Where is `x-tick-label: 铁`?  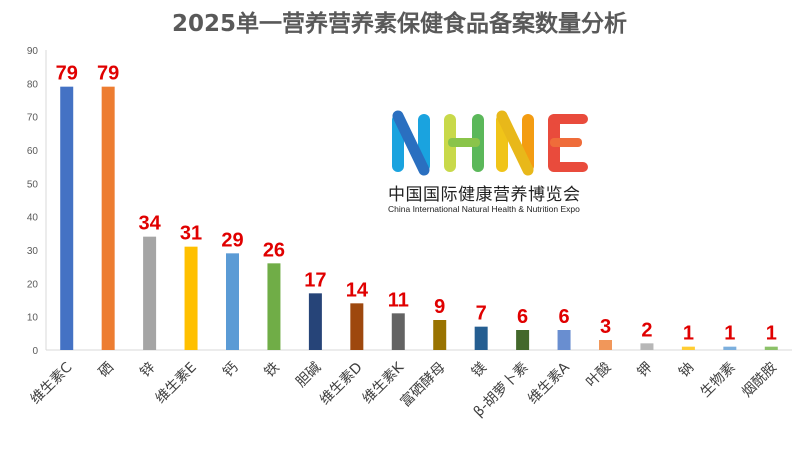
x-tick-label: 铁 is located at coordinates (272, 370).